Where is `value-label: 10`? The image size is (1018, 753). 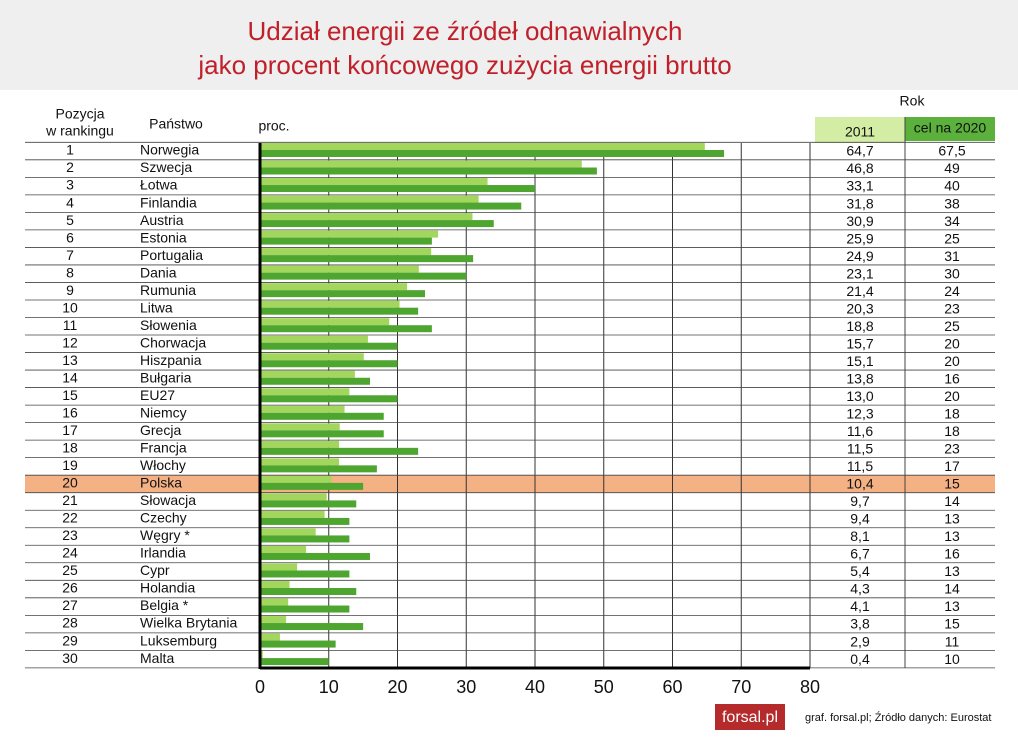
value-label: 10 is located at coordinates (952, 659).